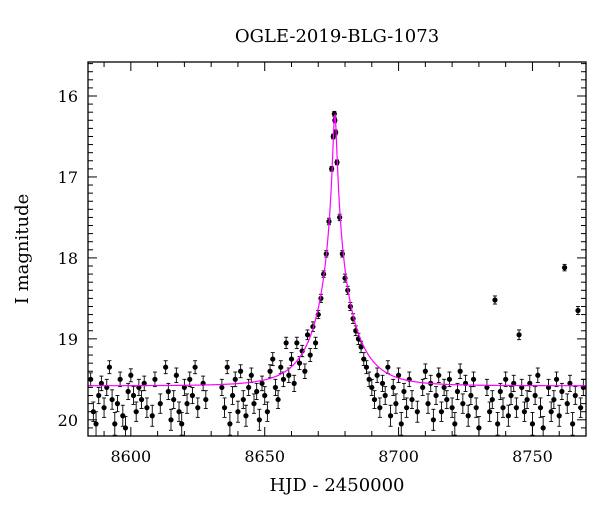  What do you see at coordinates (336, 485) in the screenshot?
I see `x-axis-label: HJD - 2450000` at bounding box center [336, 485].